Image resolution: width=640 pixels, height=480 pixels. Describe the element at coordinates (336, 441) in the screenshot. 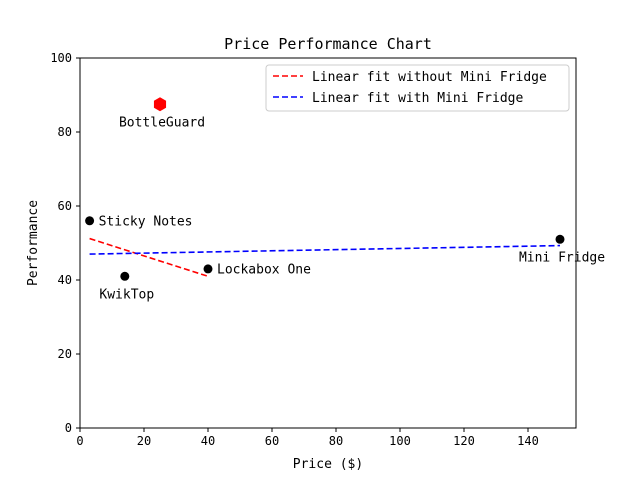

I see `x-tick-label: 80` at that location.